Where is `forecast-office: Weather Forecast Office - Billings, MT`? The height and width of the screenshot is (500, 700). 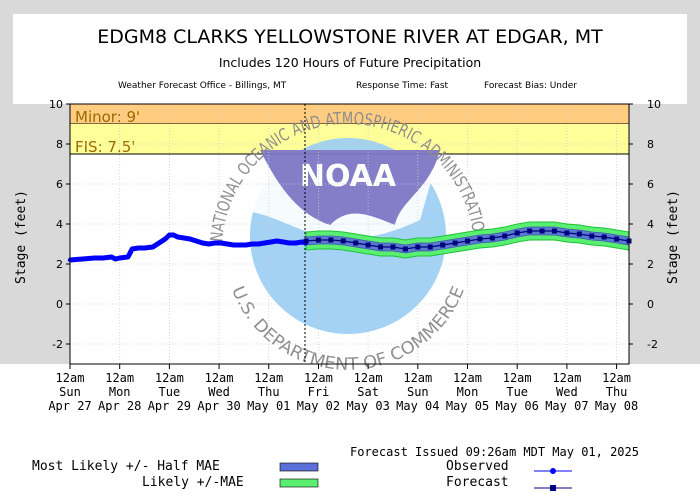
forecast-office: Weather Forecast Office - Billings, MT is located at coordinates (202, 86).